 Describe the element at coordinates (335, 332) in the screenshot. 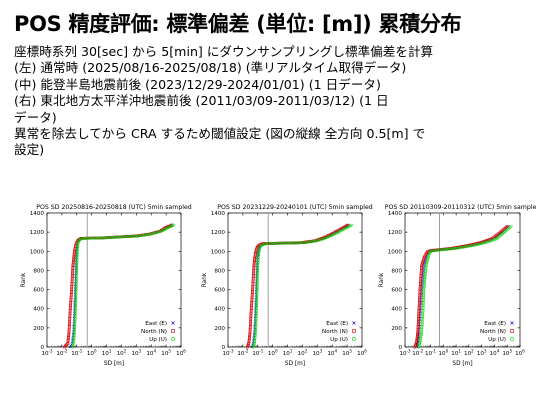

I see `legend-label: North (N)` at that location.